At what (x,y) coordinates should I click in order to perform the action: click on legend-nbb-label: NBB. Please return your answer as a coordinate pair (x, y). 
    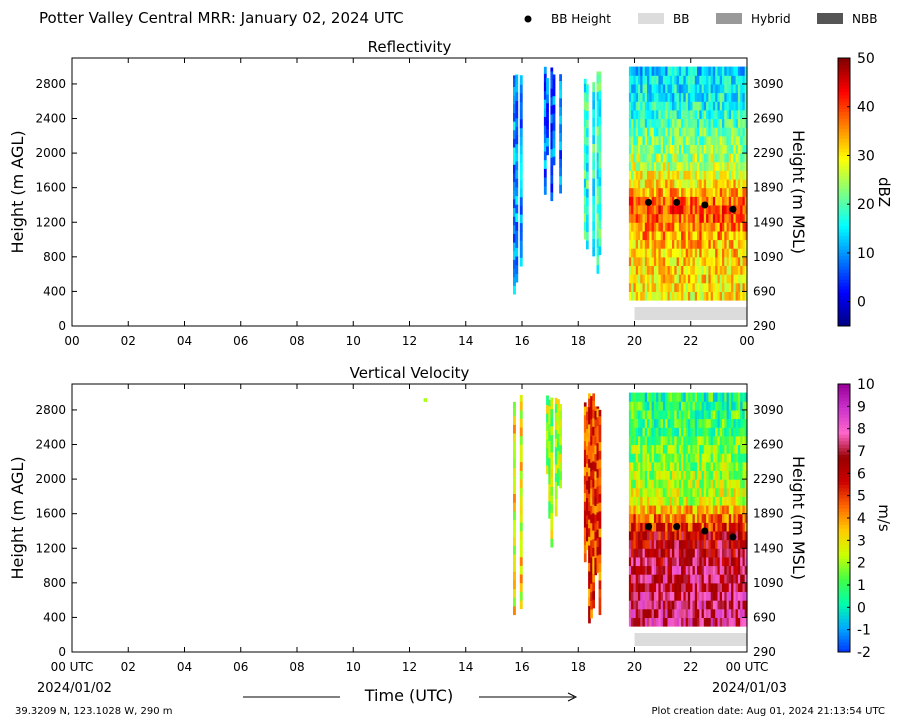
    Looking at the image, I should click on (864, 19).